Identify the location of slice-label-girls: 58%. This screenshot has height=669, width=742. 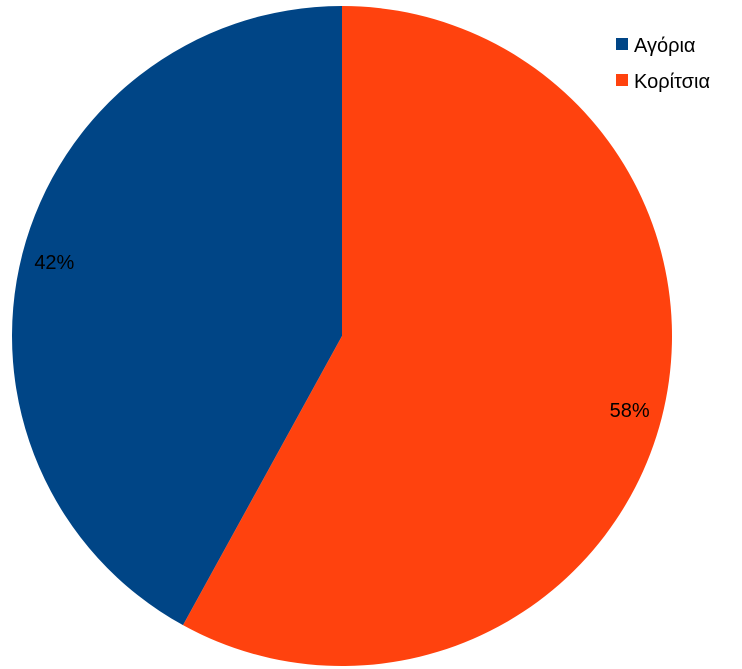
(630, 411).